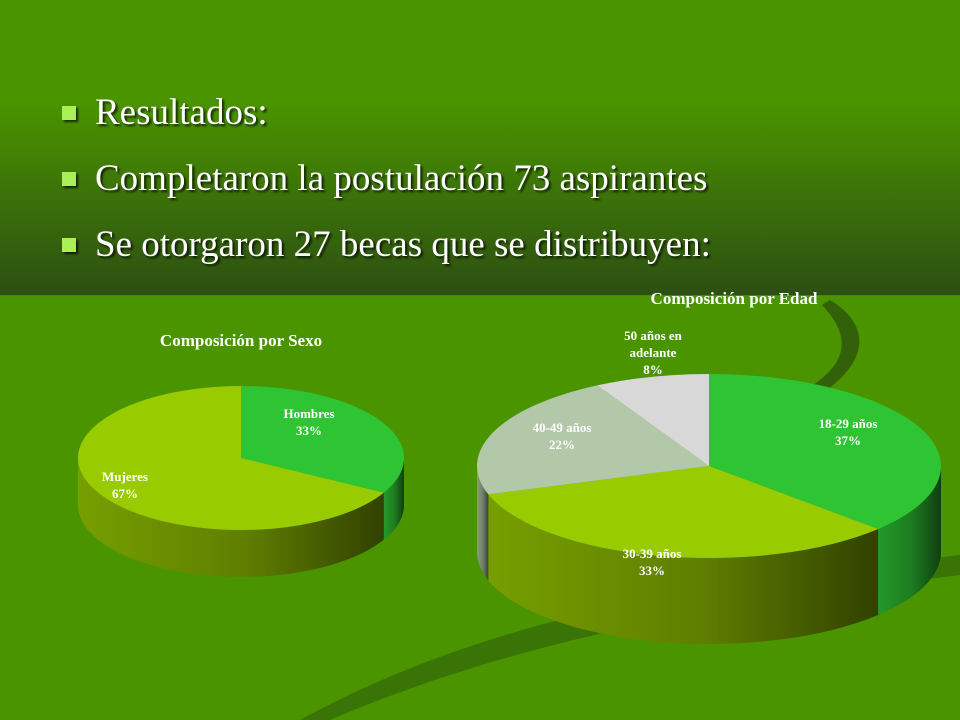  Describe the element at coordinates (562, 427) in the screenshot. I see `slice-label: 40-49 años` at that location.